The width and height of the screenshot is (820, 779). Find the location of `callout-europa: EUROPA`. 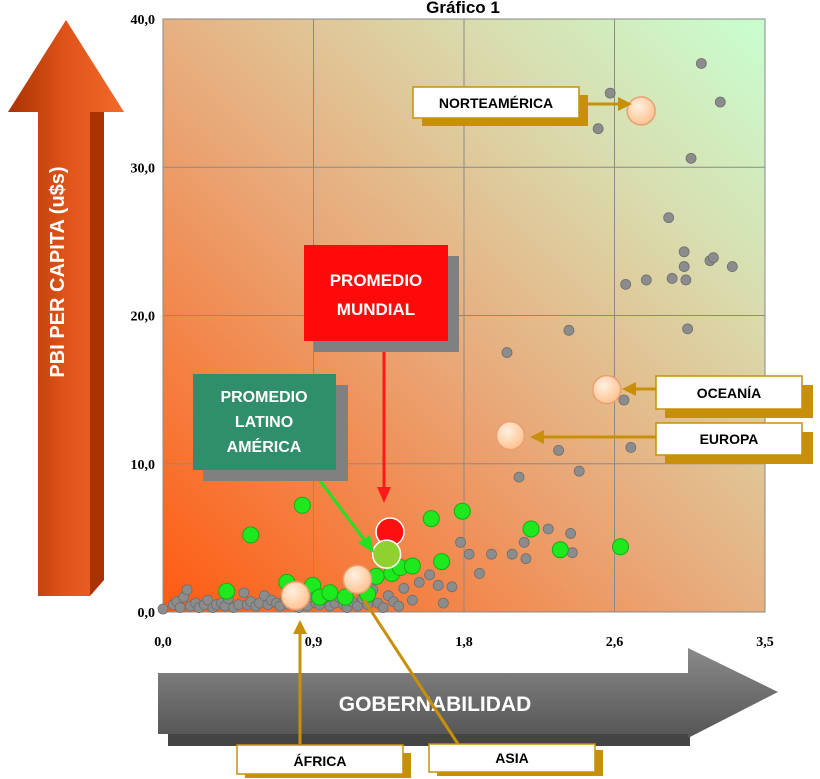

callout-europa: EUROPA is located at coordinates (734, 443).